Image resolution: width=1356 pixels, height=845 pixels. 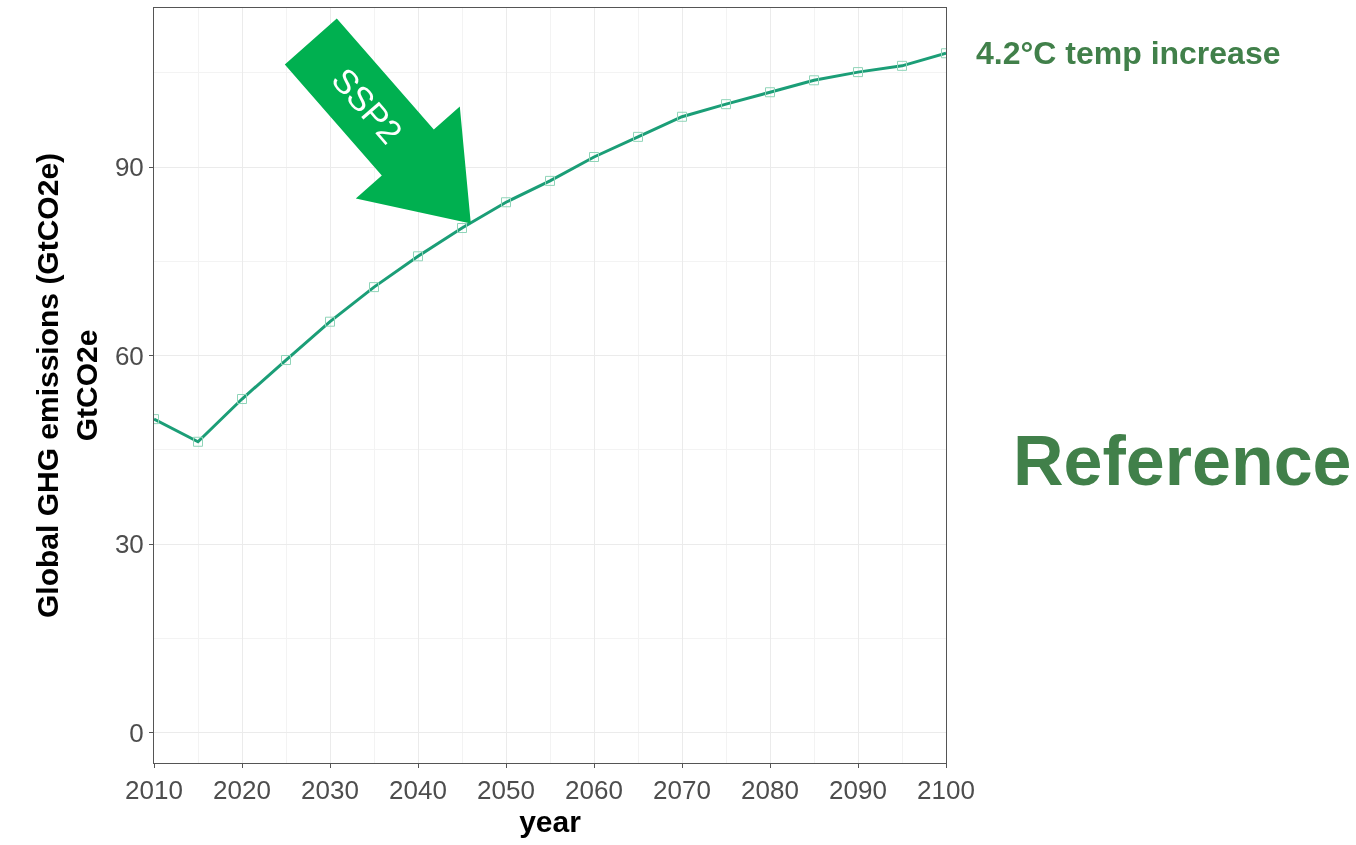 I want to click on text: Reference, so click(x=1182, y=461).